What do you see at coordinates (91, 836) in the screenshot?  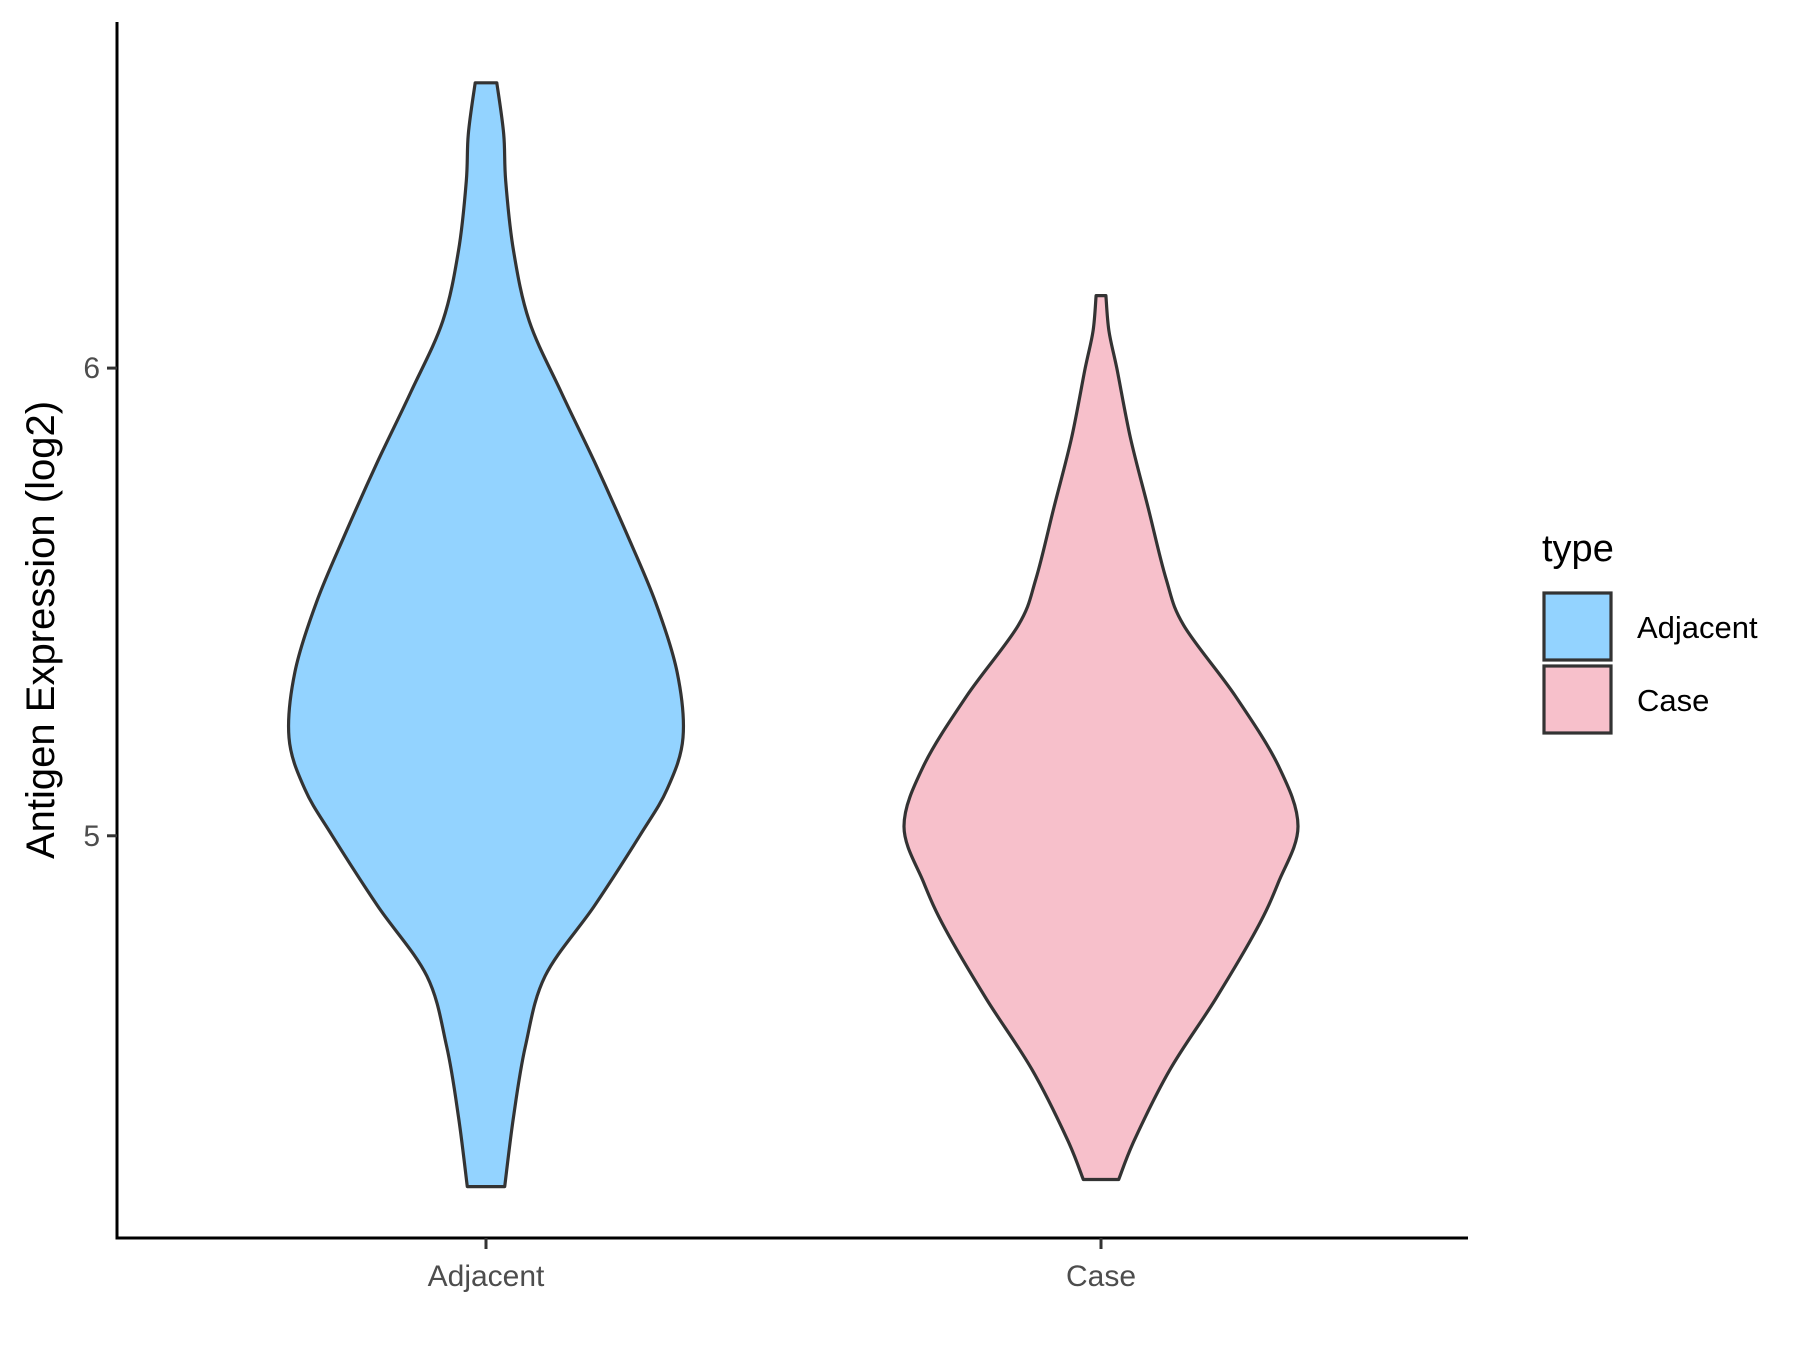 I see `y-tick-label: 5` at bounding box center [91, 836].